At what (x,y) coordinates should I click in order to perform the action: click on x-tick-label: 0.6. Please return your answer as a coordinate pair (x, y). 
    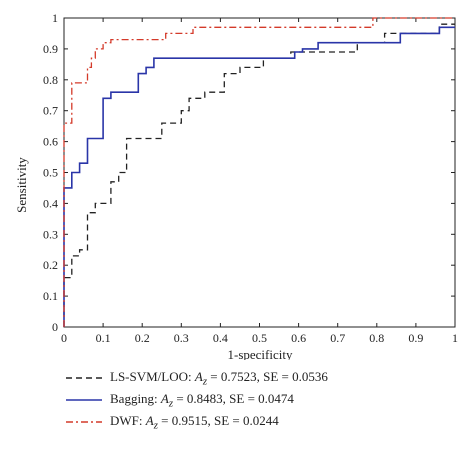
    Looking at the image, I should click on (298, 338).